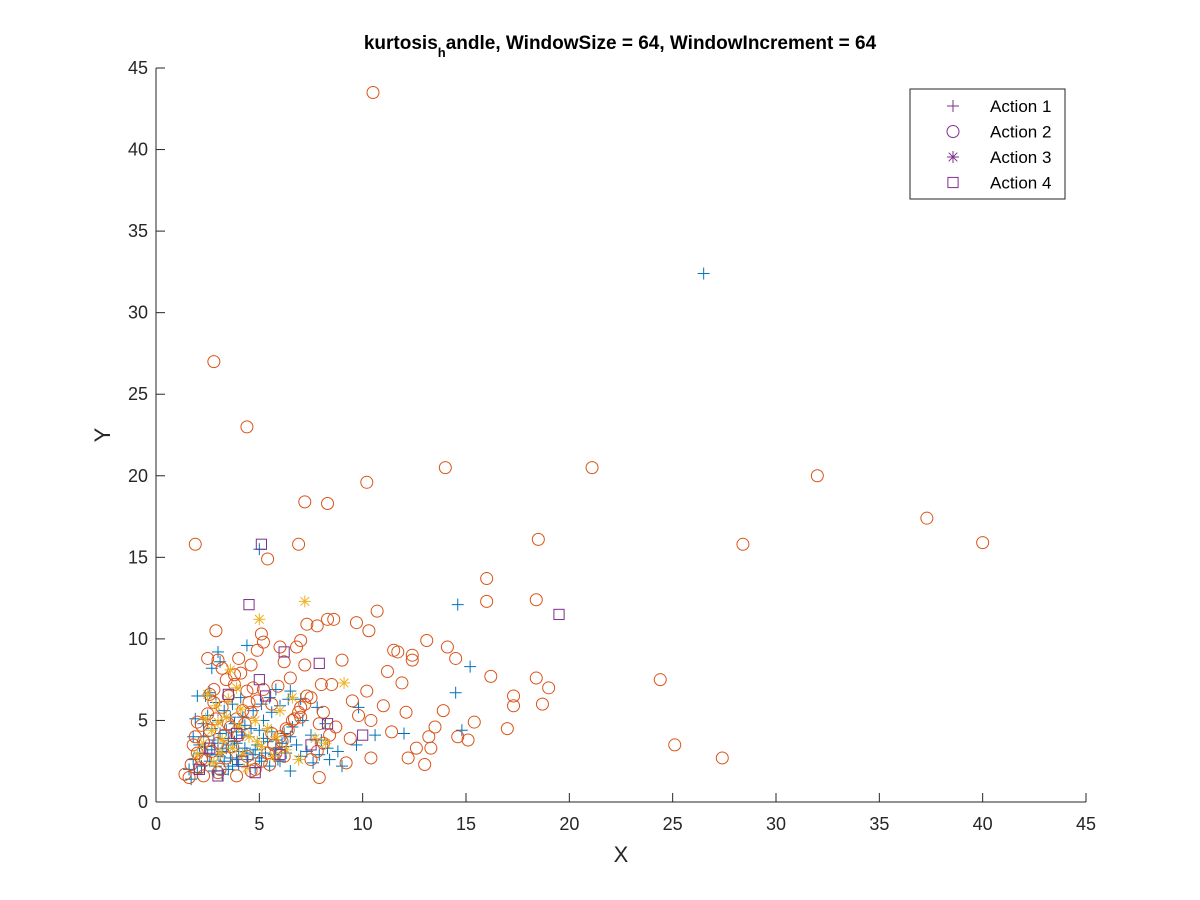 The height and width of the screenshot is (900, 1200). What do you see at coordinates (569, 824) in the screenshot?
I see `x-tick-label: 20` at bounding box center [569, 824].